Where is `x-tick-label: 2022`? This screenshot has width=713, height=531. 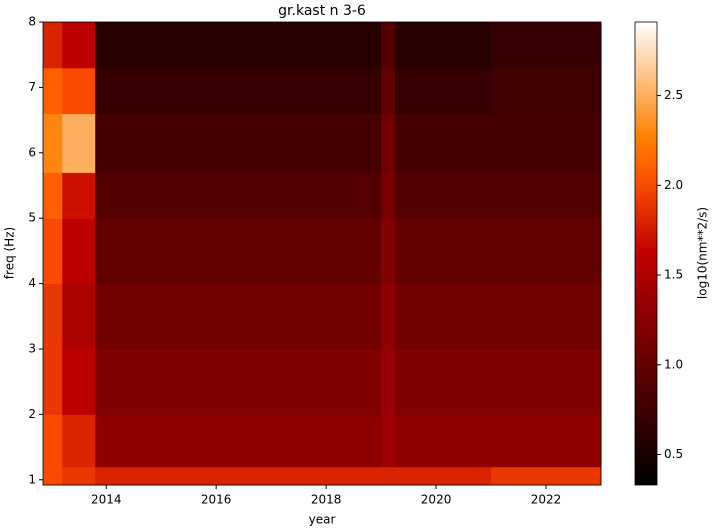 x-tick-label: 2022 is located at coordinates (546, 500).